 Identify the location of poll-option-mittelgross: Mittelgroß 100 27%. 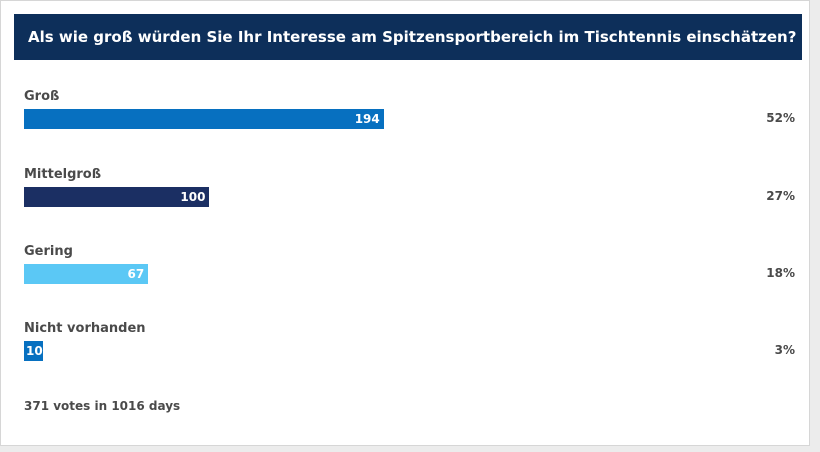
(406, 197).